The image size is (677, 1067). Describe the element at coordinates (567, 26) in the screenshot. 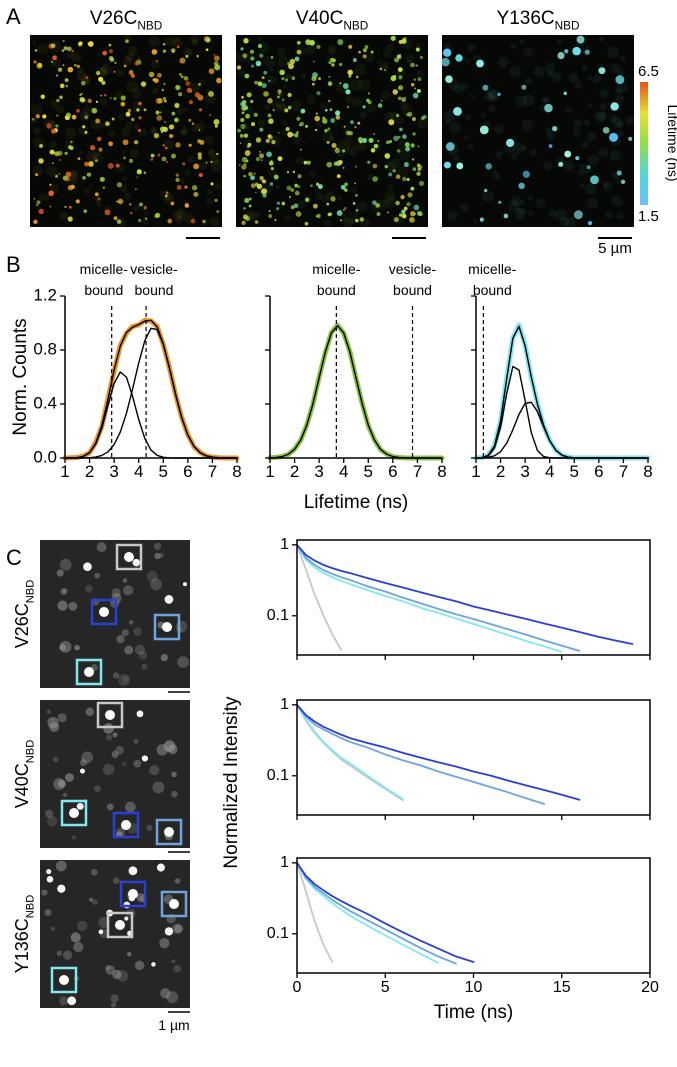

I see `label-subscript: NBD` at that location.